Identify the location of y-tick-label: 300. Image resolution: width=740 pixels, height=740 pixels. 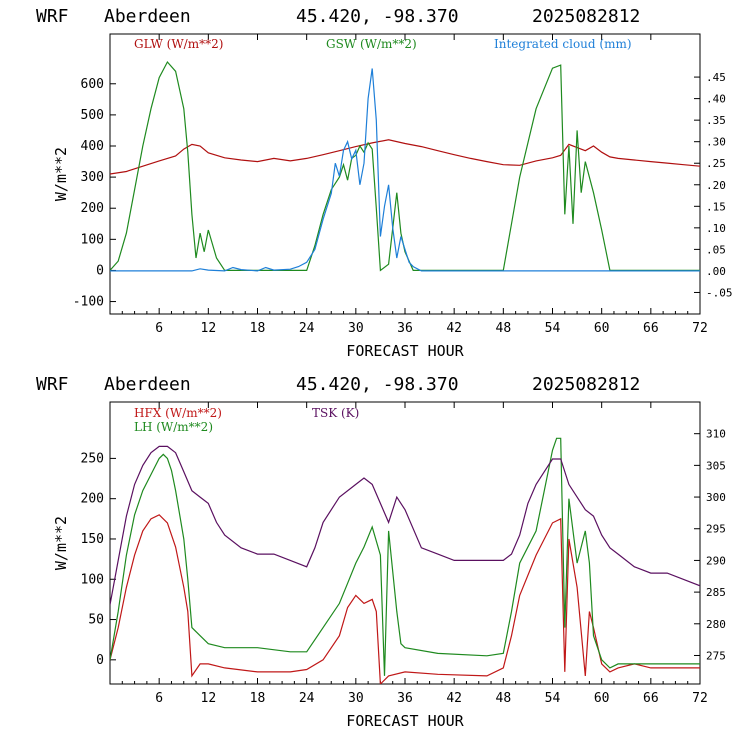
(92, 177).